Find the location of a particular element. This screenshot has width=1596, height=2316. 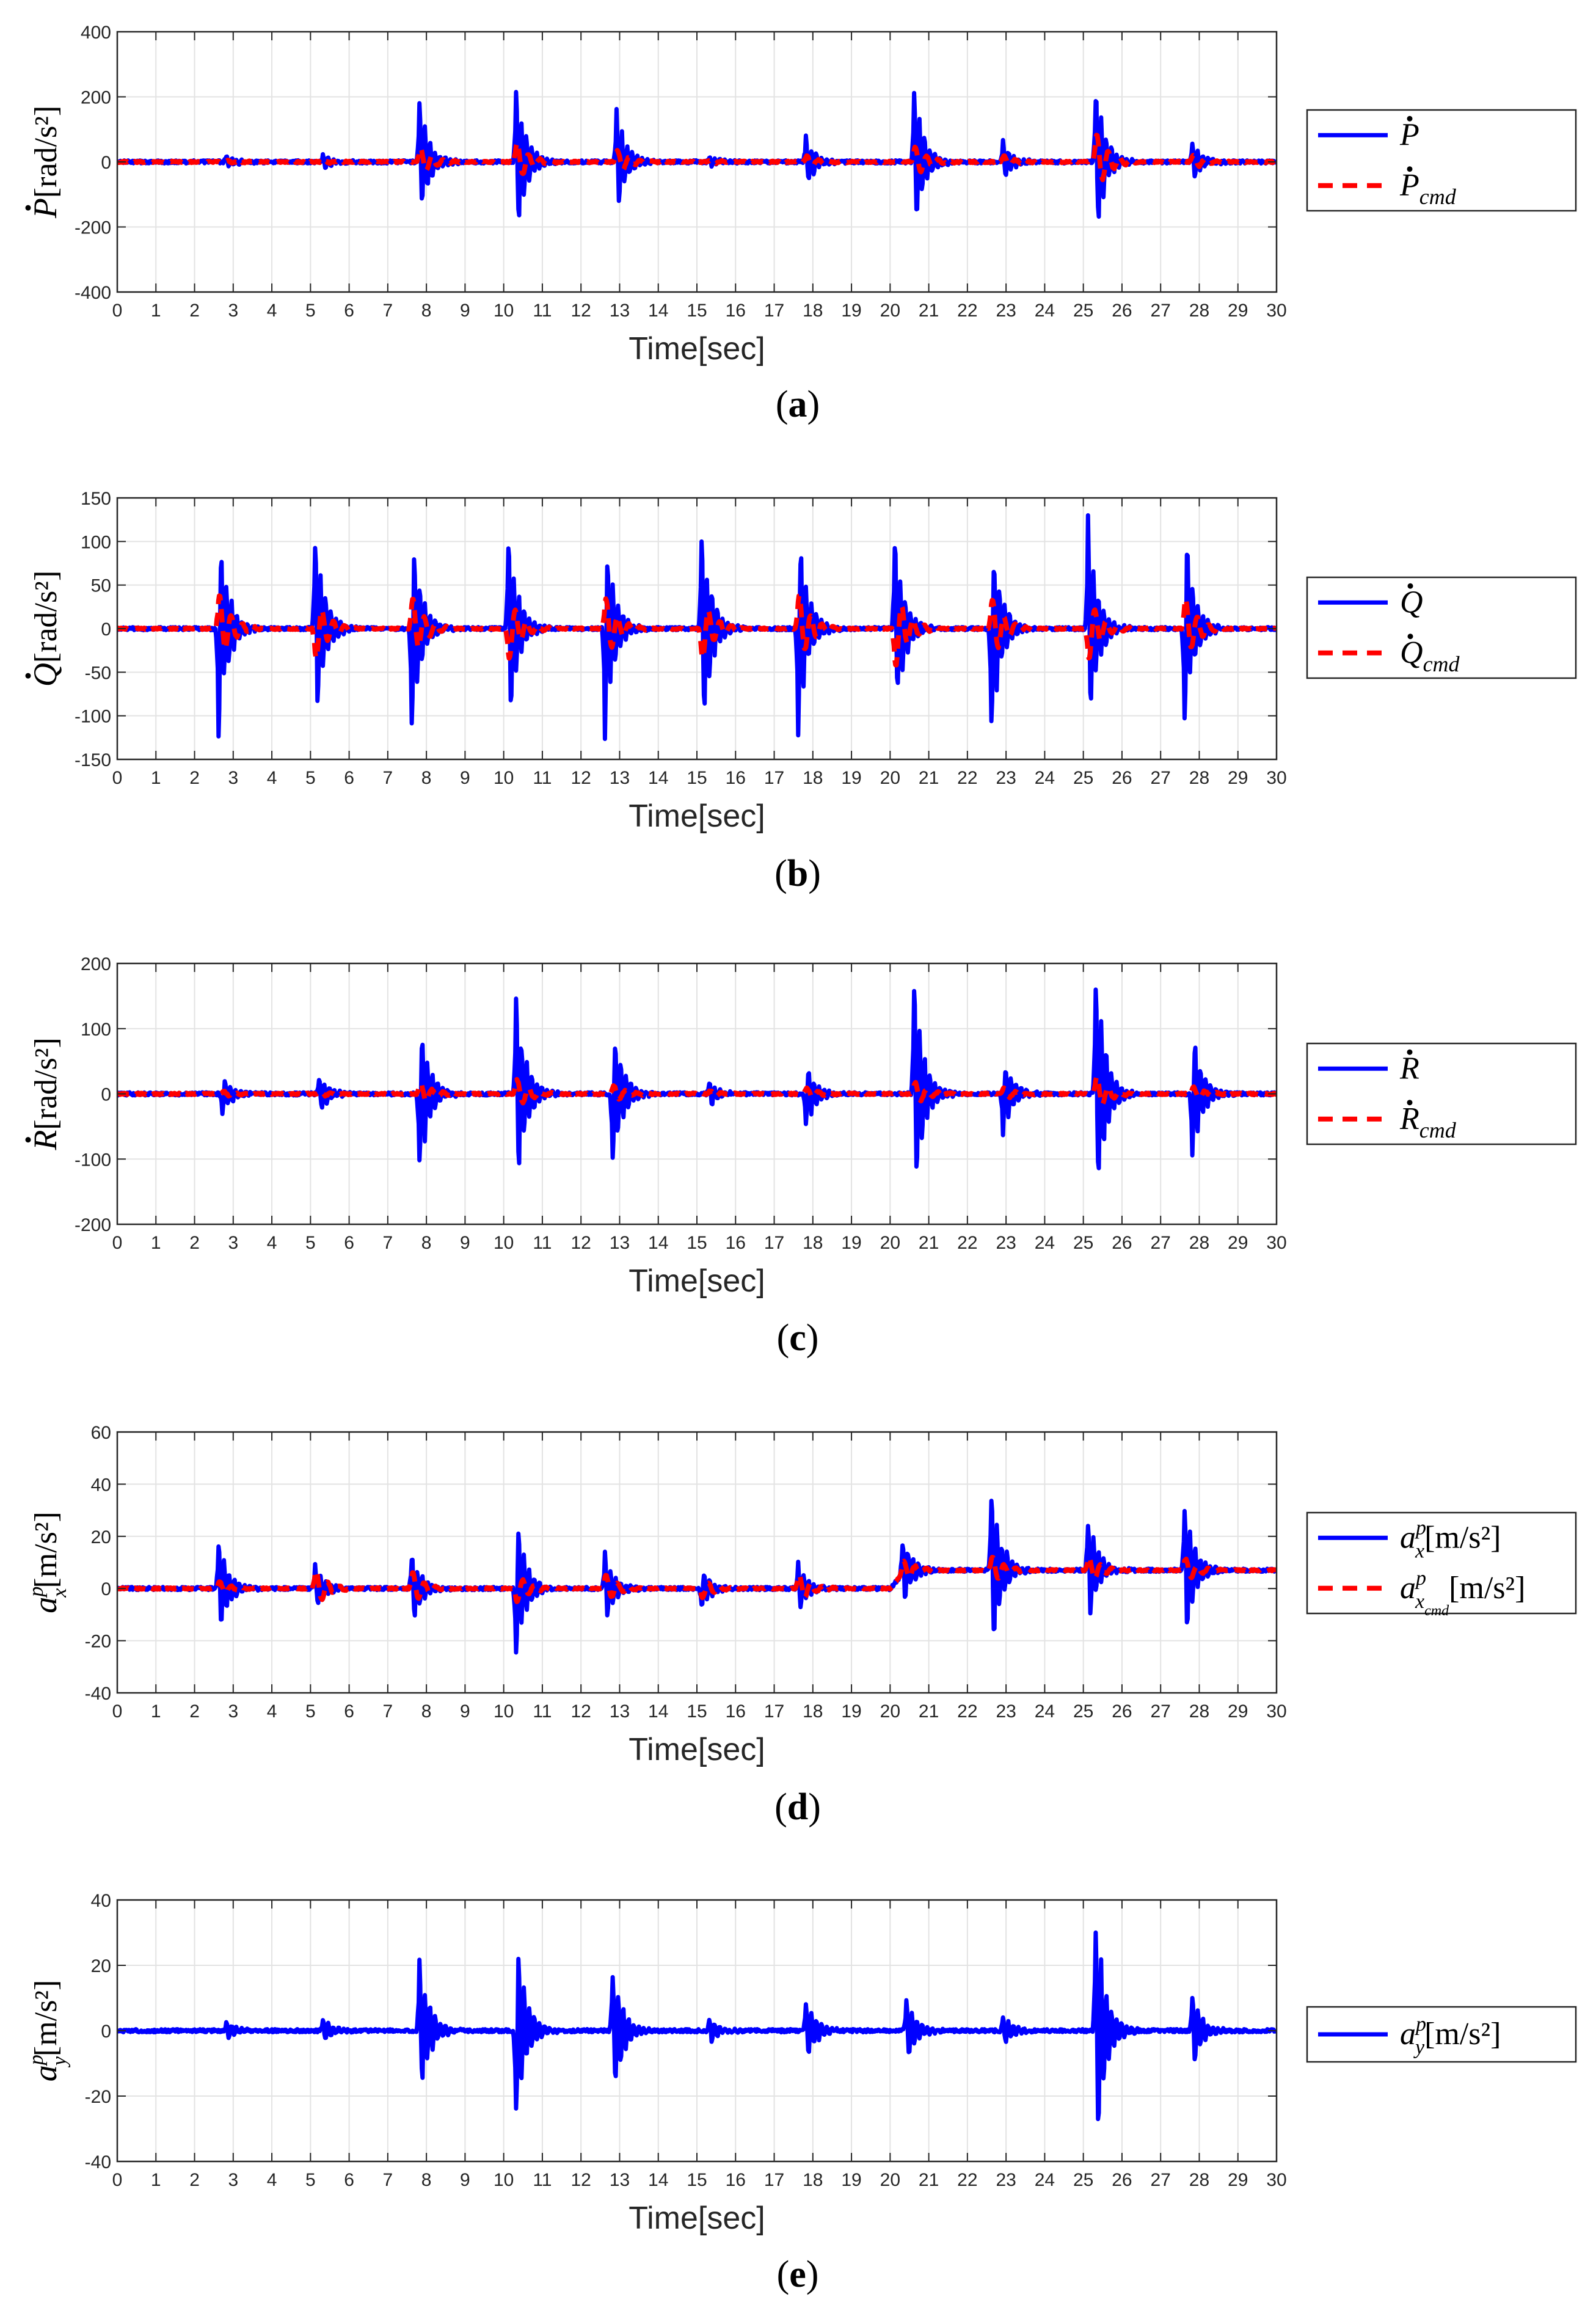

y-tick-label: 100 is located at coordinates (96, 542).